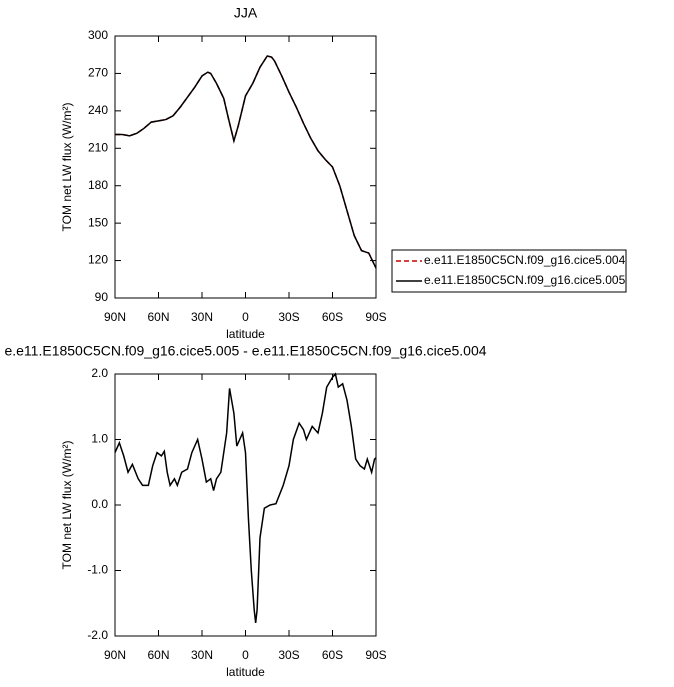  Describe the element at coordinates (98, 147) in the screenshot. I see `y-tick-label: 210` at that location.